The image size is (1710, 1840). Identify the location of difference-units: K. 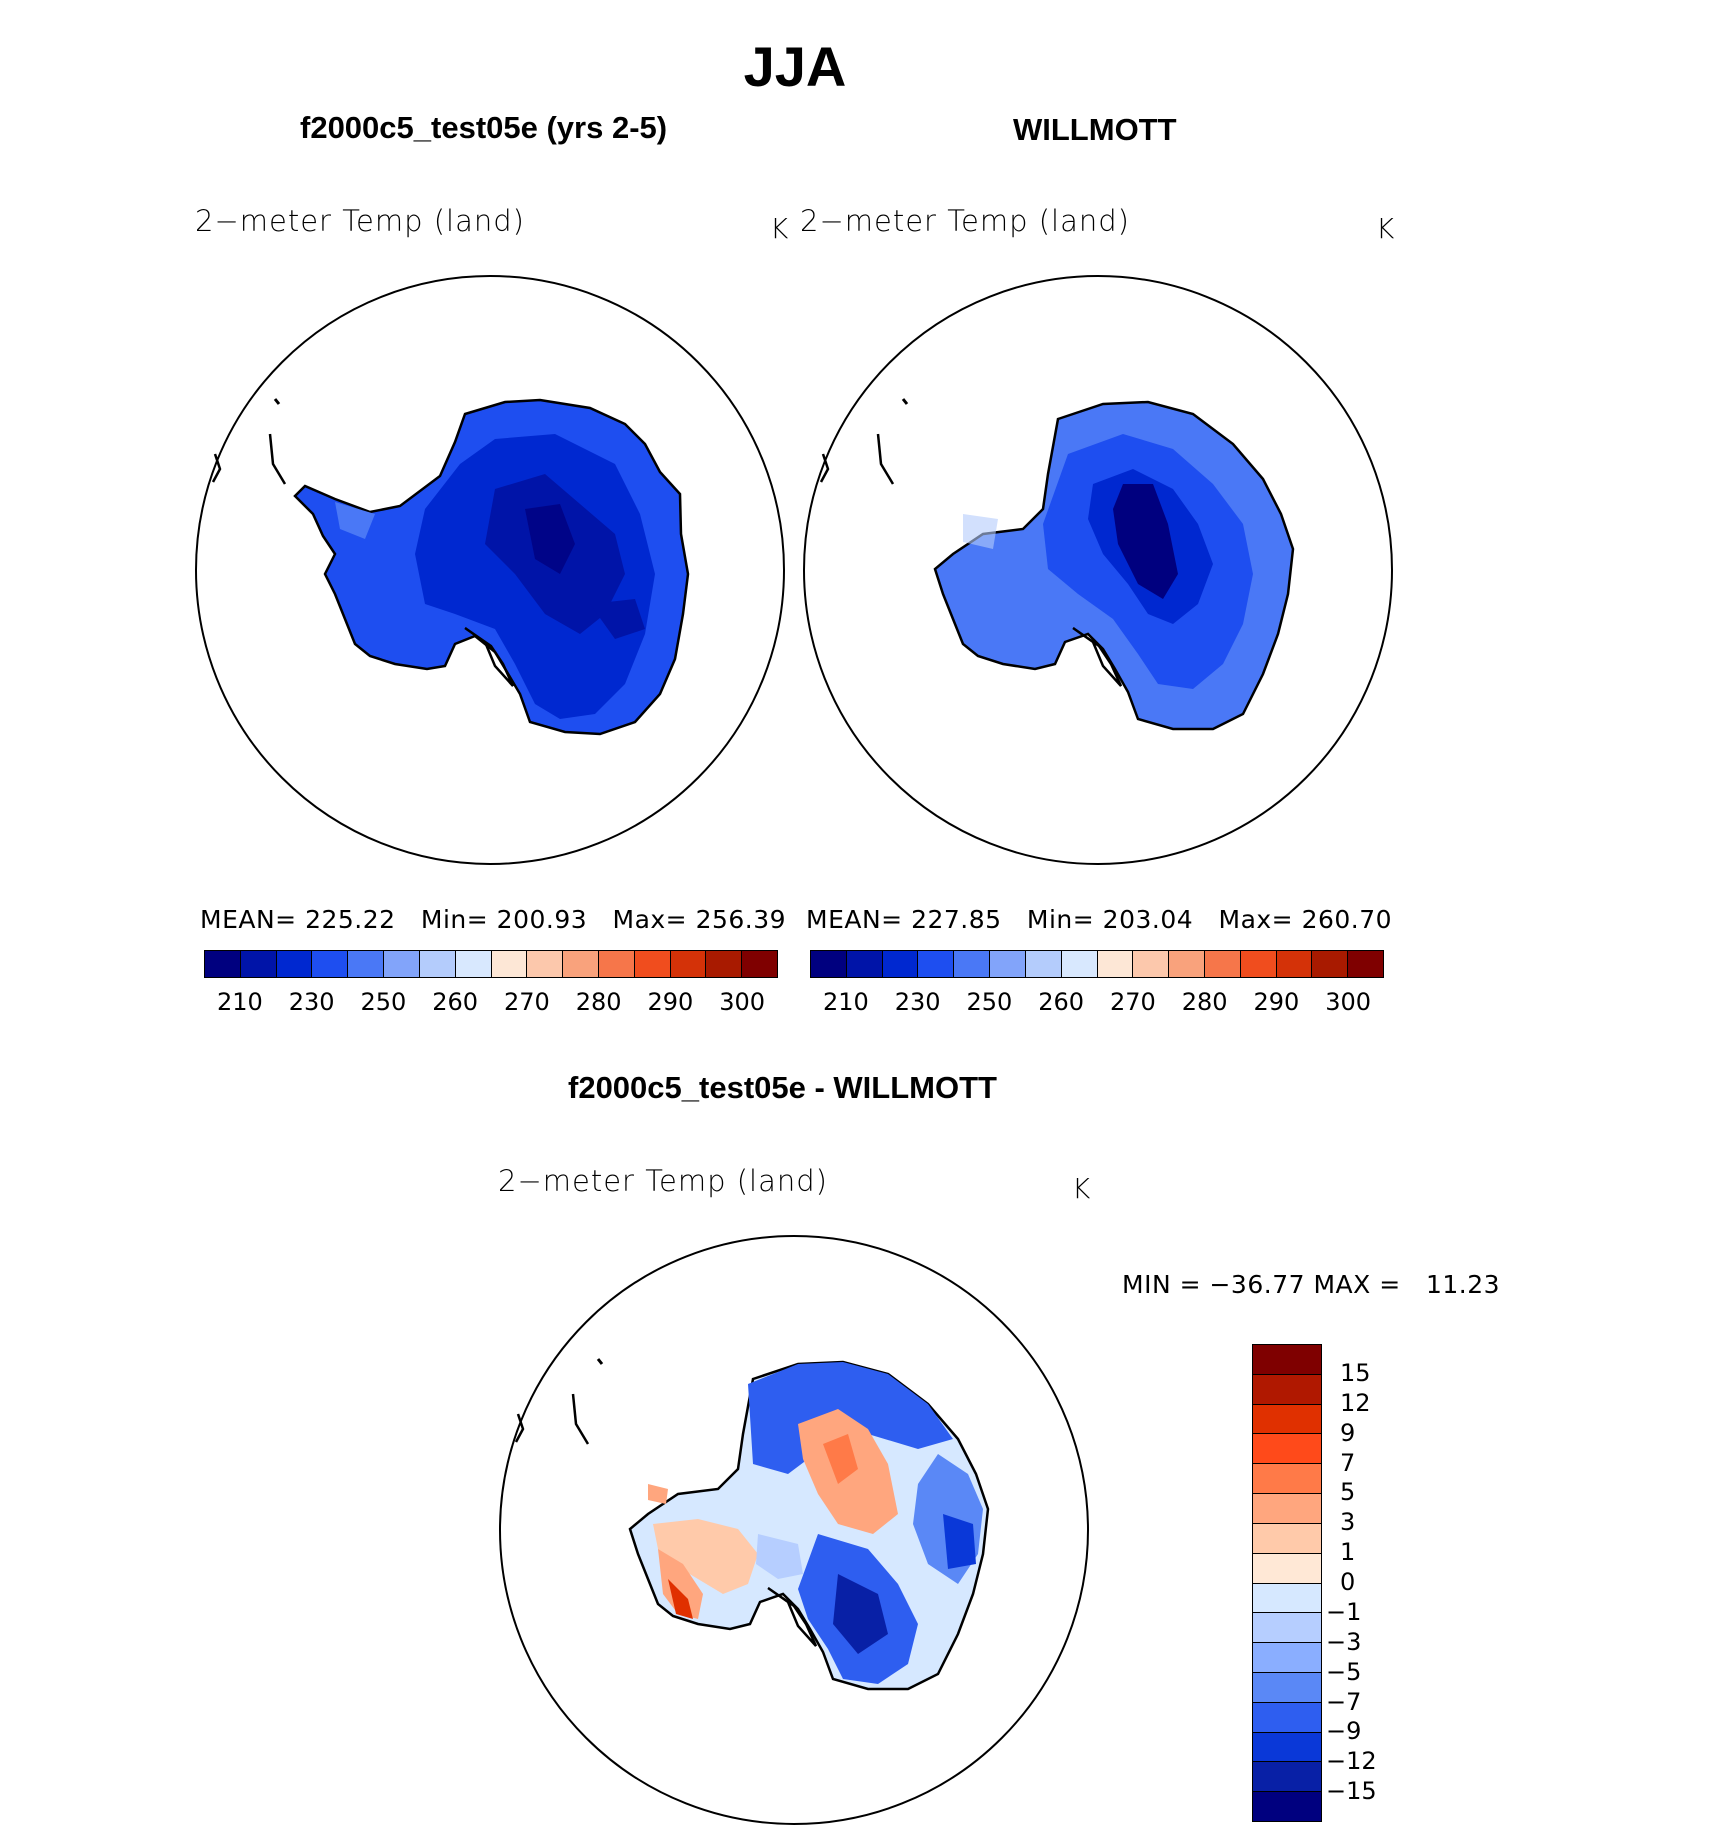
(1081, 1188).